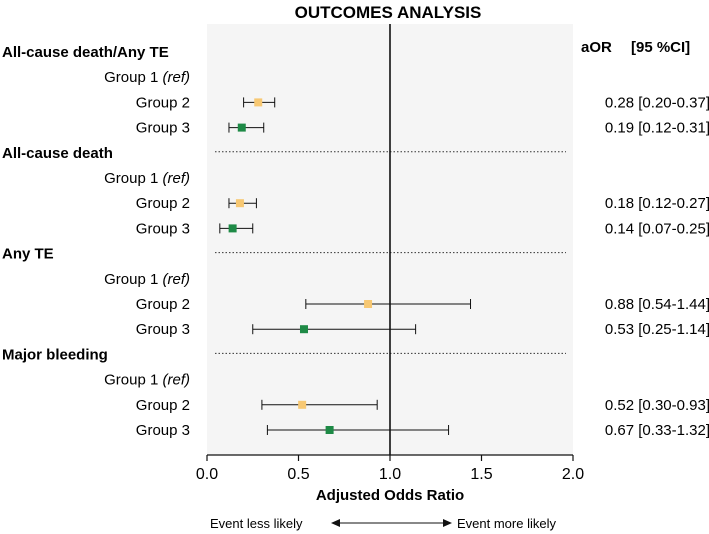 The height and width of the screenshot is (534, 709). Describe the element at coordinates (657, 304) in the screenshot. I see `estimate-label: 0.88 [0.54-1.44]` at that location.